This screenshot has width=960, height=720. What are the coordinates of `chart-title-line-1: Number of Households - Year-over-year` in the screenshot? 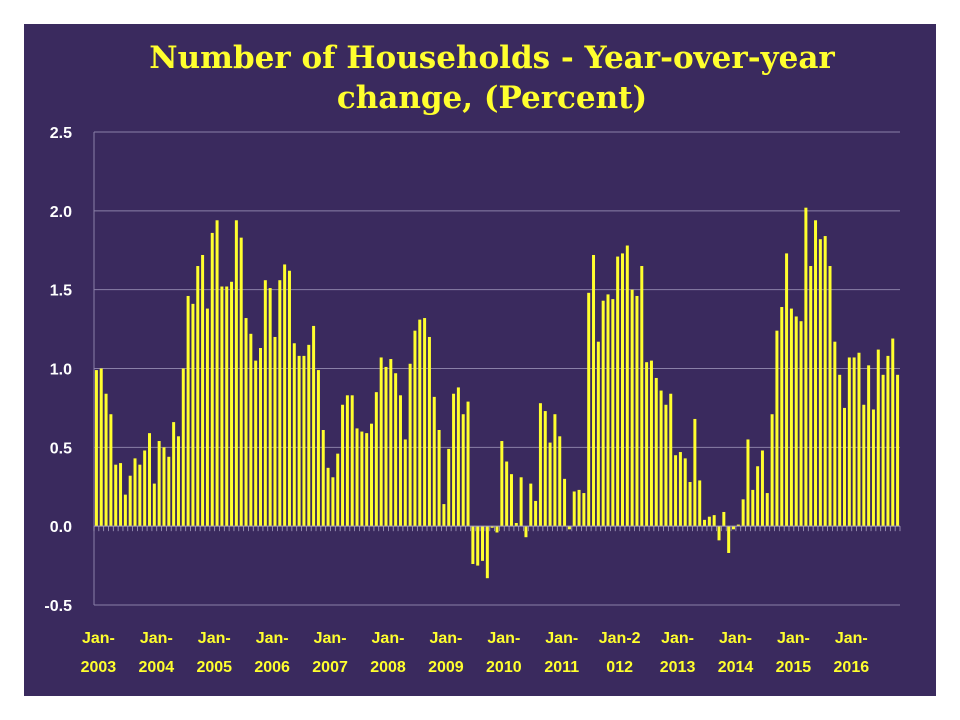 It's located at (492, 58).